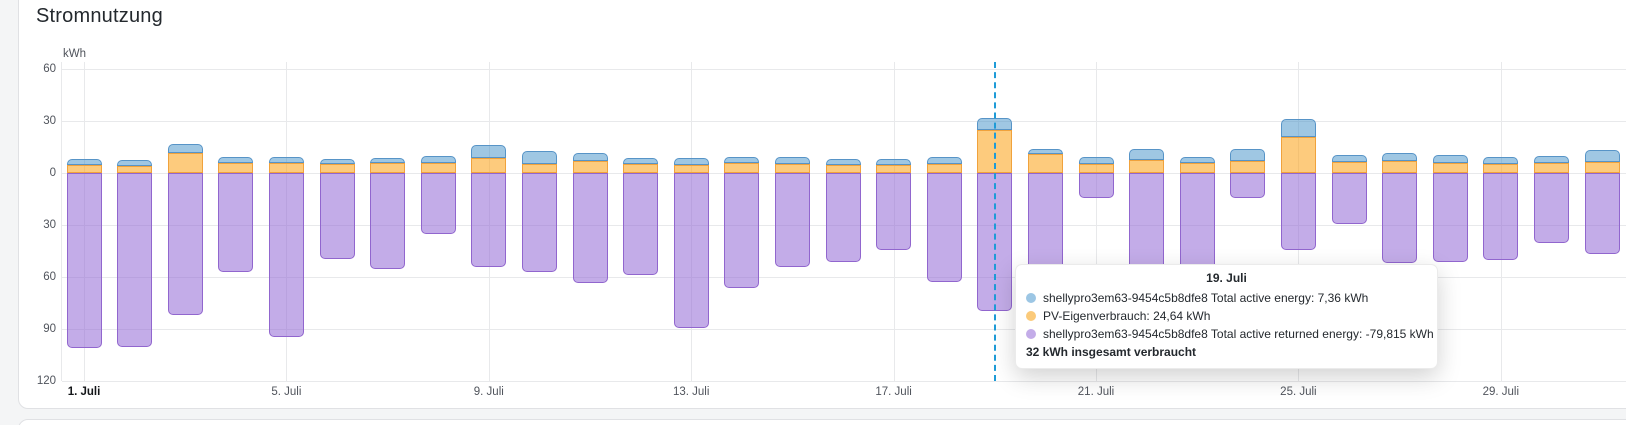  What do you see at coordinates (99, 16) in the screenshot?
I see `panel-title: Stromnutzung` at bounding box center [99, 16].